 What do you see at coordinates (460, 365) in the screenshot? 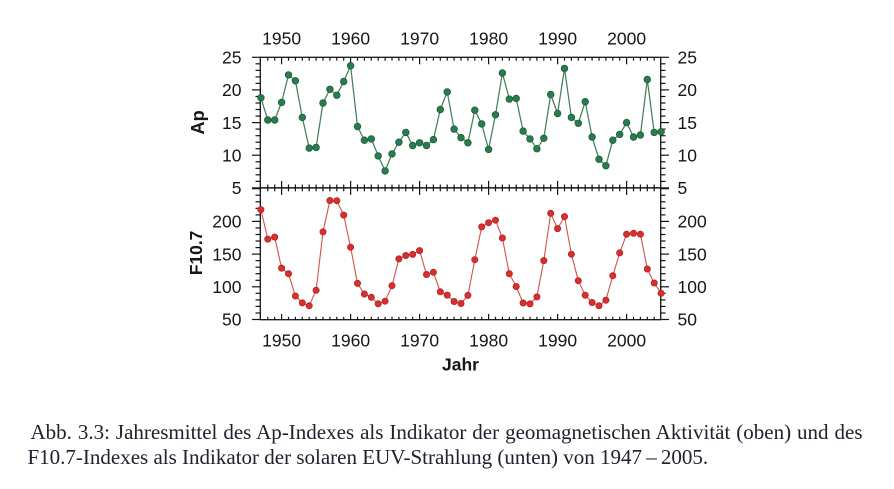
I see `svg-text: Jahr` at bounding box center [460, 365].